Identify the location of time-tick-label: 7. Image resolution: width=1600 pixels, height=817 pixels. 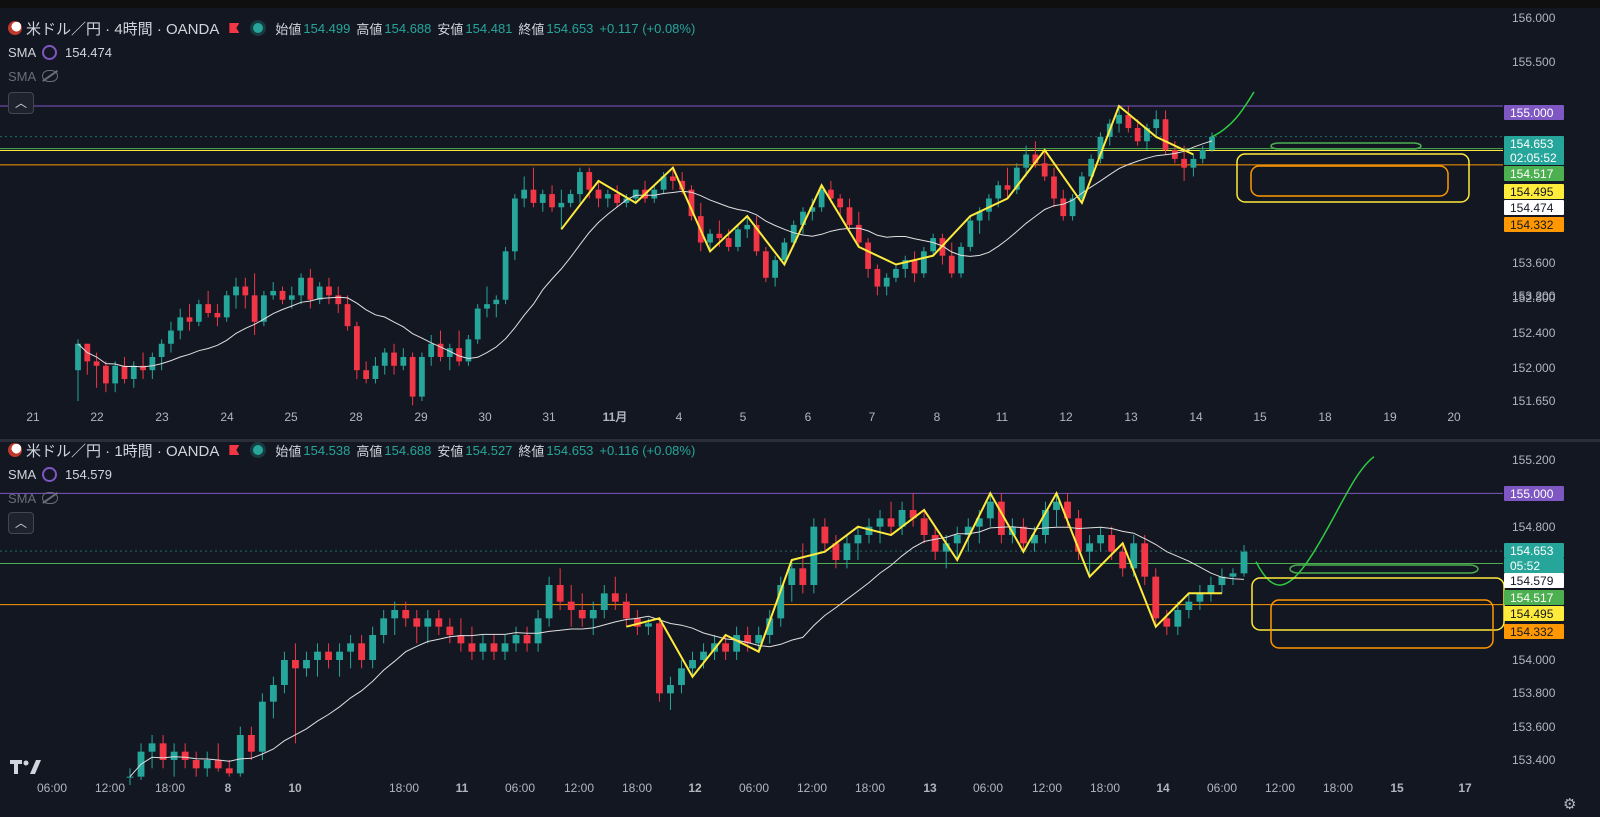
(872, 417).